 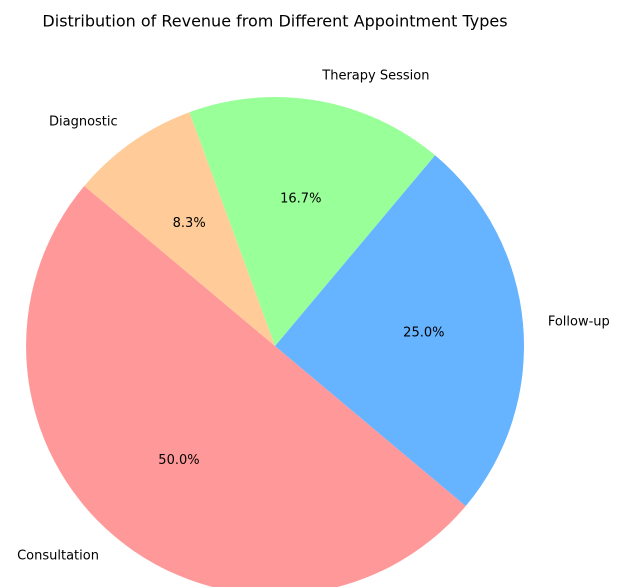 I want to click on value-label: 16.7%, so click(x=300, y=198).